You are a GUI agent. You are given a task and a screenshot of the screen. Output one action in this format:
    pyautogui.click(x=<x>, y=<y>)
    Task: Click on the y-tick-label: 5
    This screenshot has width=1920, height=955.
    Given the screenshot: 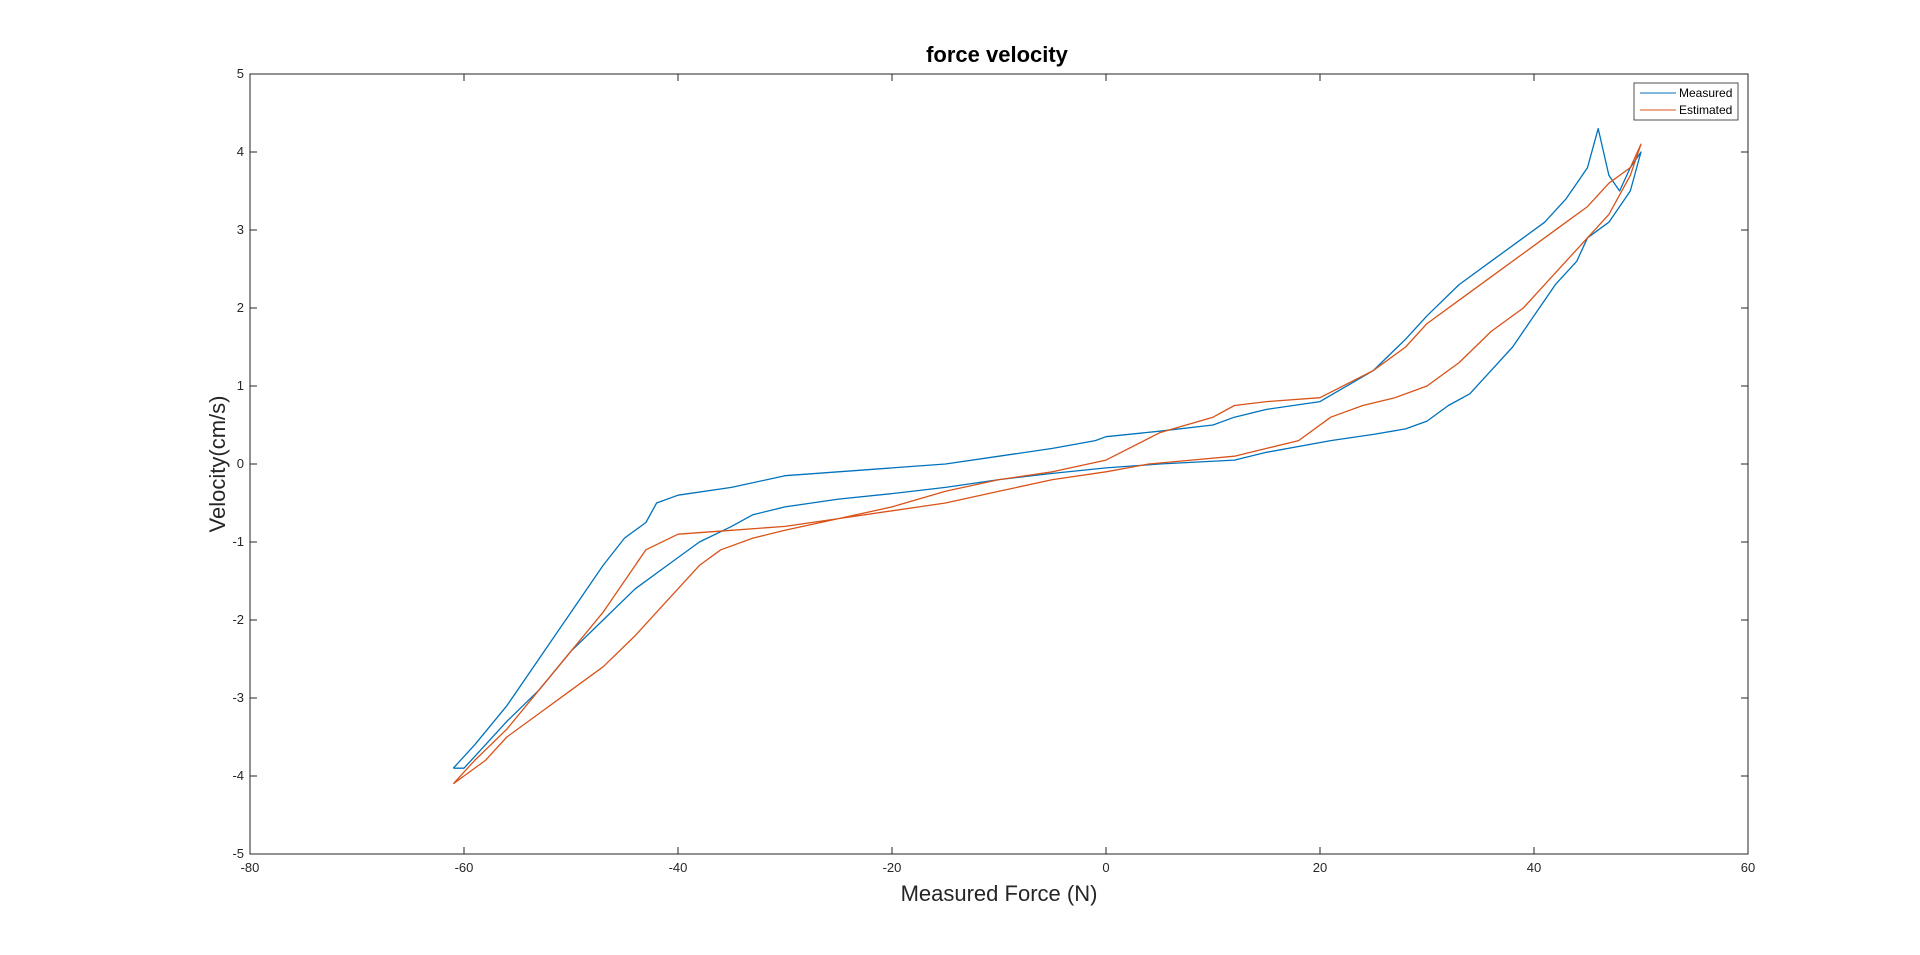 What is the action you would take?
    pyautogui.click(x=240, y=73)
    